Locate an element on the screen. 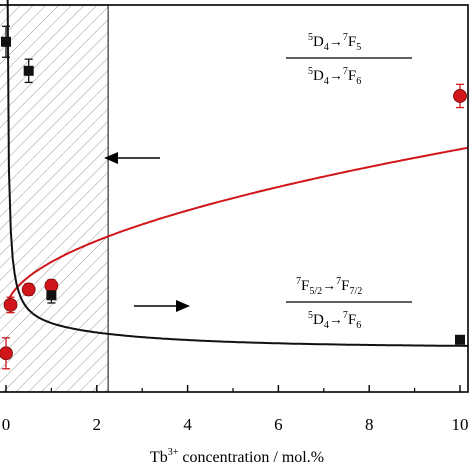 The image size is (474, 474). red-label-denominator: 5D4→7F6 is located at coordinates (334, 76).